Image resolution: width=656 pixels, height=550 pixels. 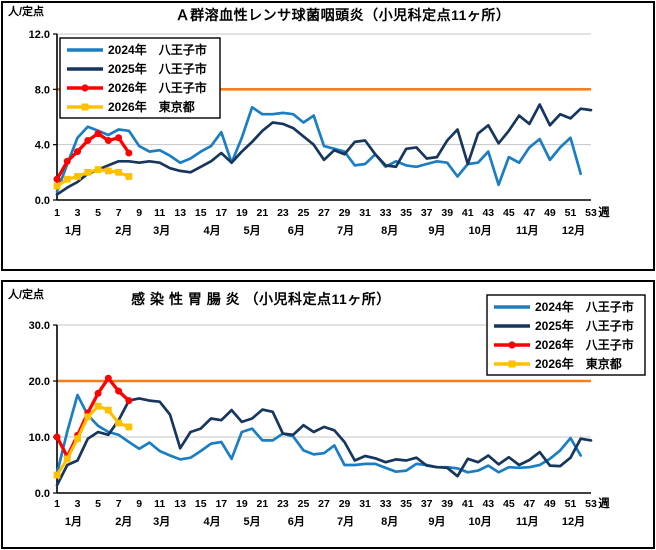 What do you see at coordinates (42, 90) in the screenshot?
I see `y-tick-label: 8.0` at bounding box center [42, 90].